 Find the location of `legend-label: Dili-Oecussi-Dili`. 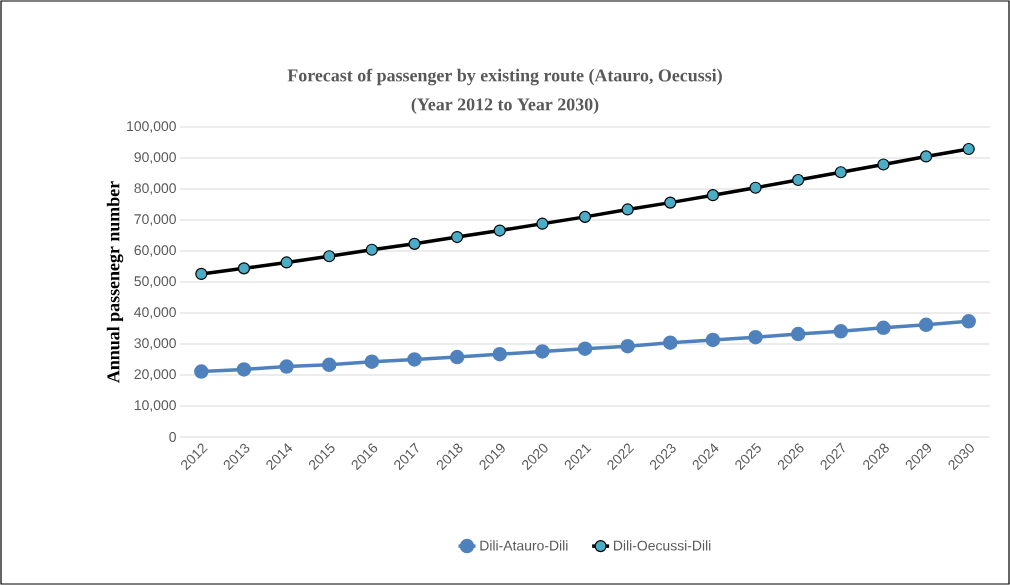

legend-label: Dili-Oecussi-Dili is located at coordinates (662, 545).